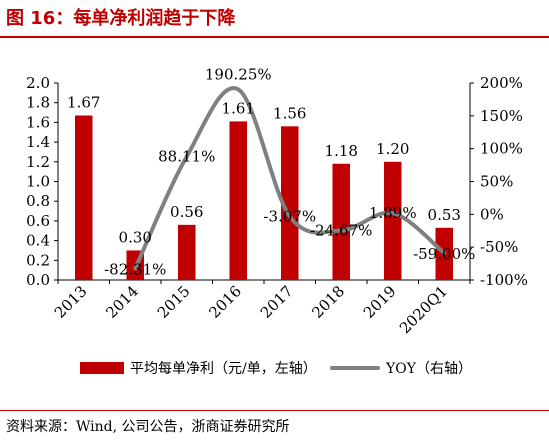 This screenshot has width=549, height=444. Describe the element at coordinates (121, 18) in the screenshot. I see `figure-title: 图 16：每单净利润趋于下降` at that location.